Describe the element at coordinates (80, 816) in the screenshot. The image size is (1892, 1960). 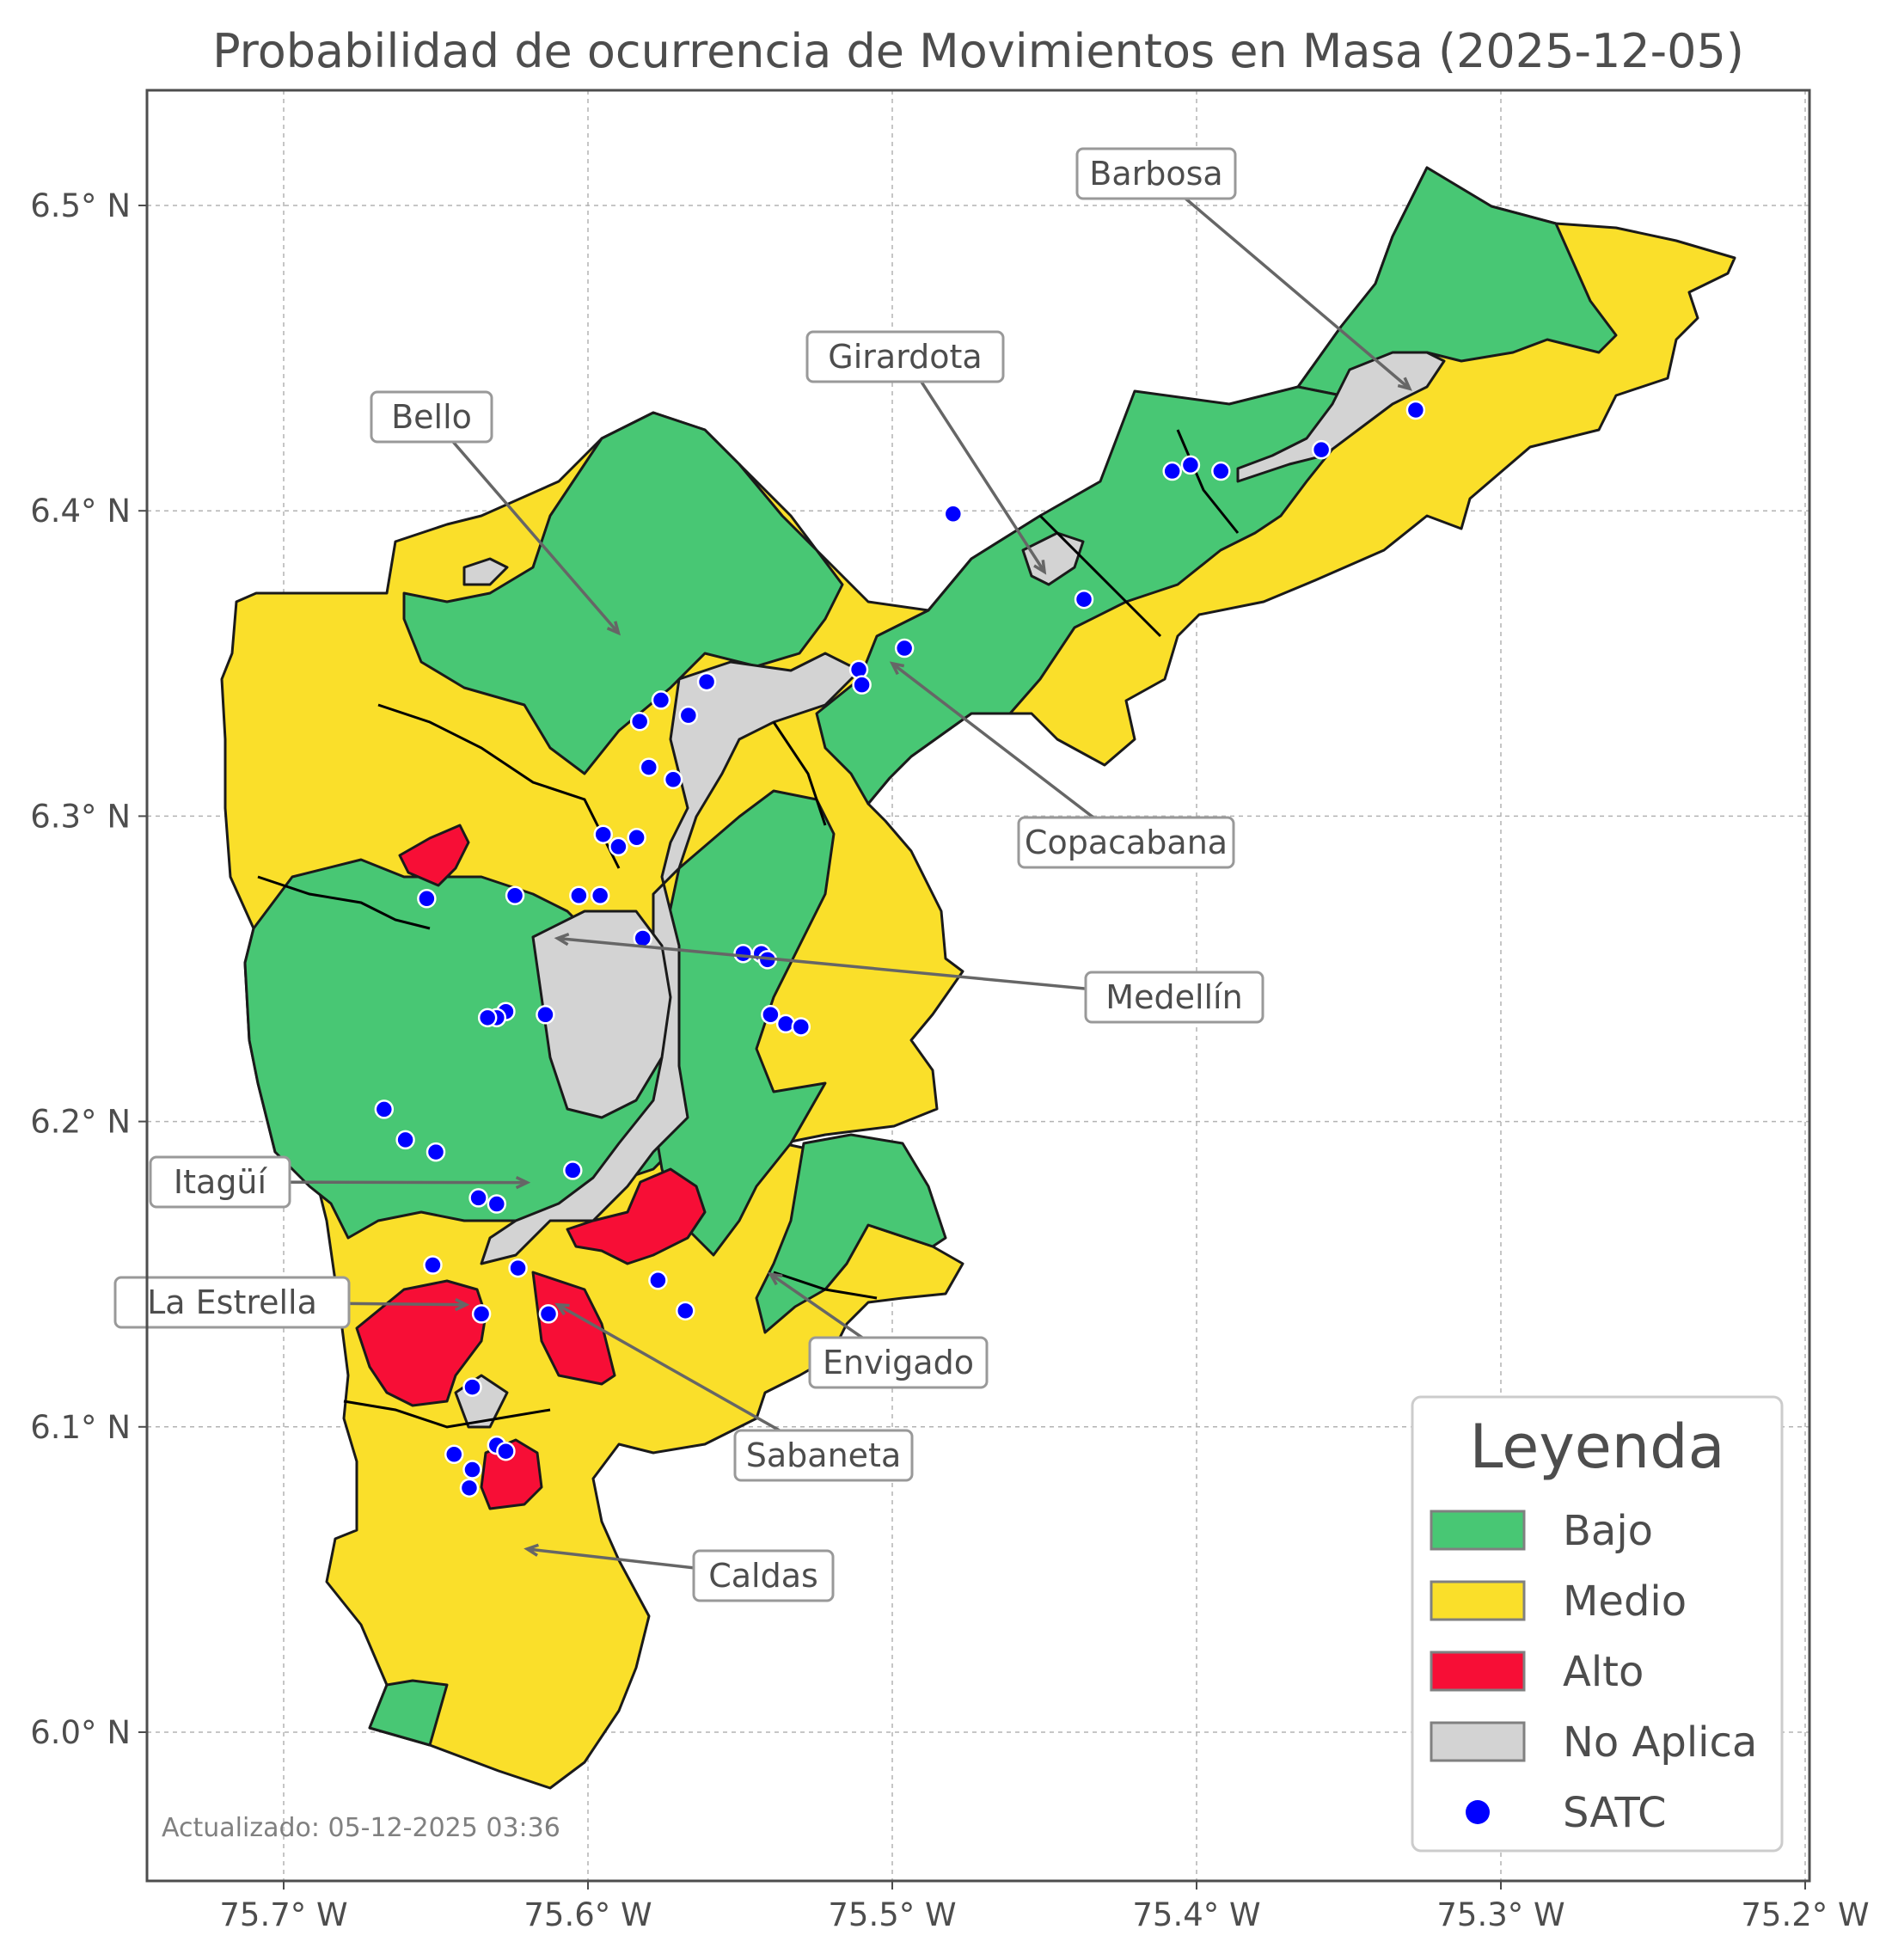
I see `lat-tick-label: 6.3° N` at that location.